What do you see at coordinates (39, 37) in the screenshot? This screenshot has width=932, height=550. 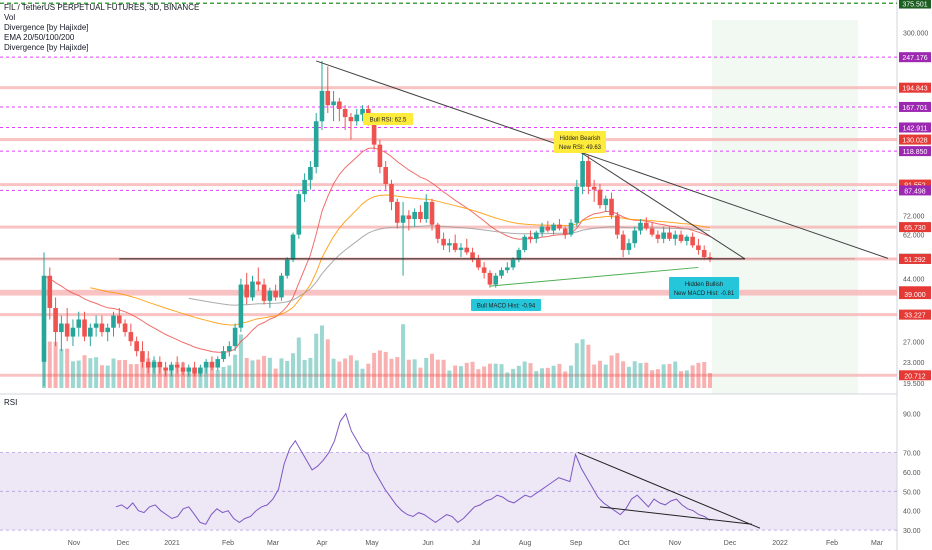 I see `indicator-ema: EMA 20/50/100/200` at bounding box center [39, 37].